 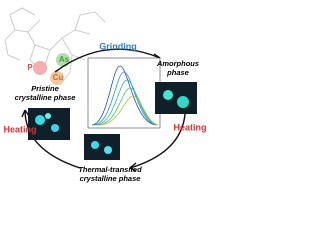 What do you see at coordinates (40, 68) in the screenshot?
I see `p-atom` at bounding box center [40, 68].